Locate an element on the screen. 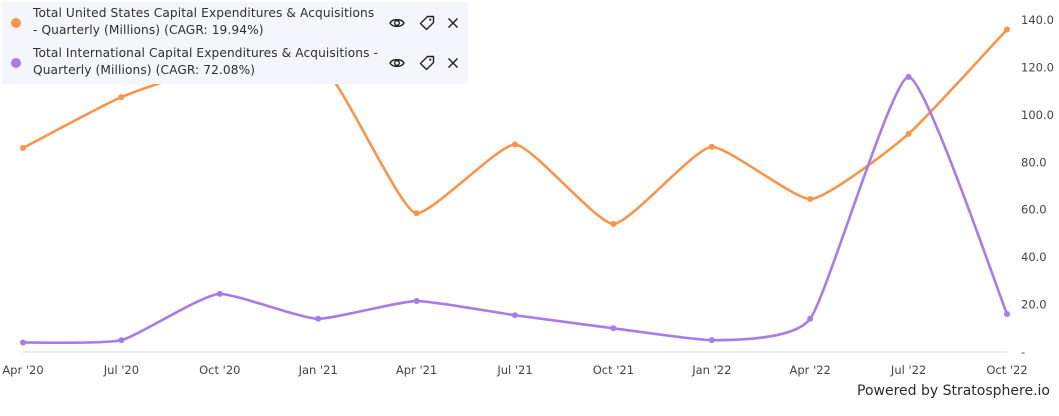 Image resolution: width=1059 pixels, height=416 pixels. x-tick-label: Jul '20 is located at coordinates (121, 370).